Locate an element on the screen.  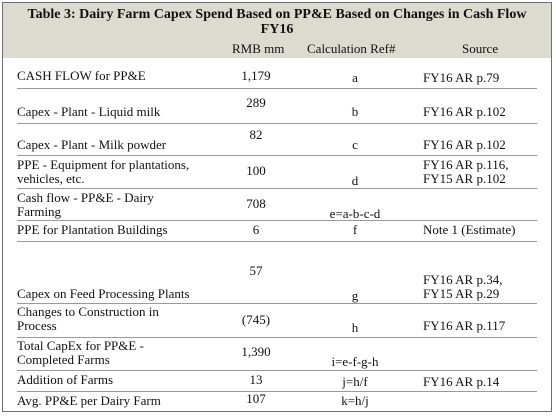
row-ref: b is located at coordinates (355, 111).